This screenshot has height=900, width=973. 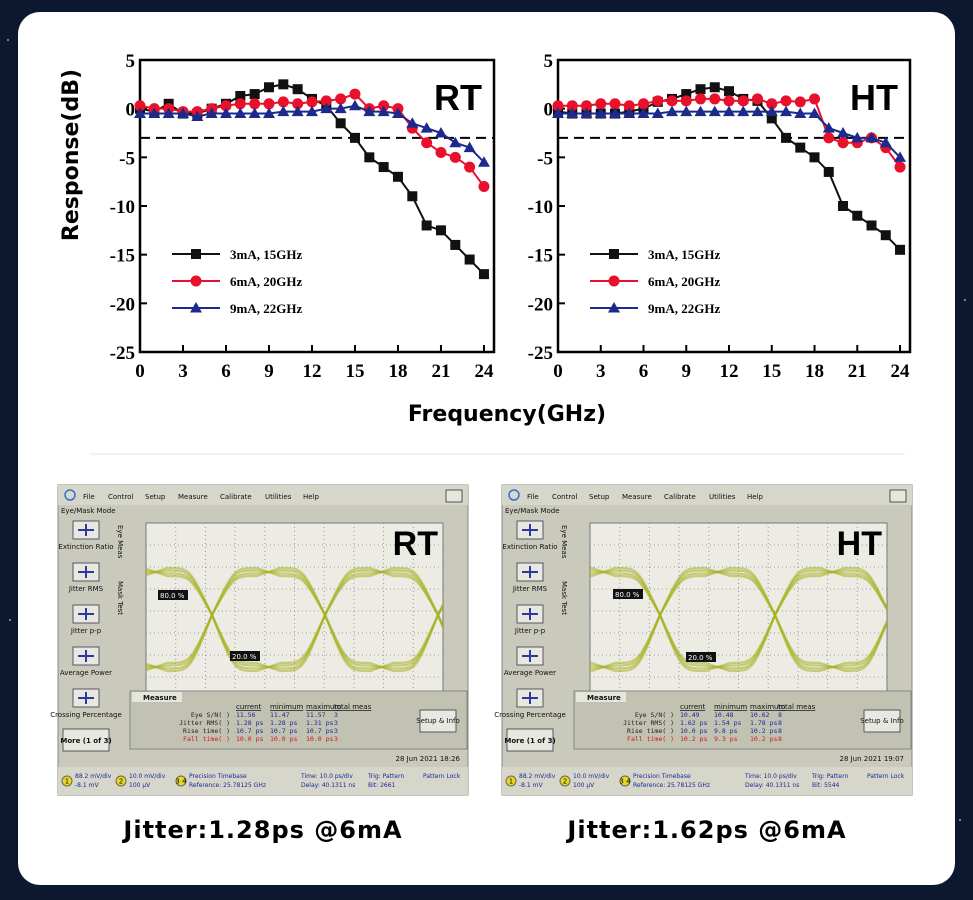 What do you see at coordinates (650, 739) in the screenshot?
I see `measure-cell: Fall time( )` at bounding box center [650, 739].